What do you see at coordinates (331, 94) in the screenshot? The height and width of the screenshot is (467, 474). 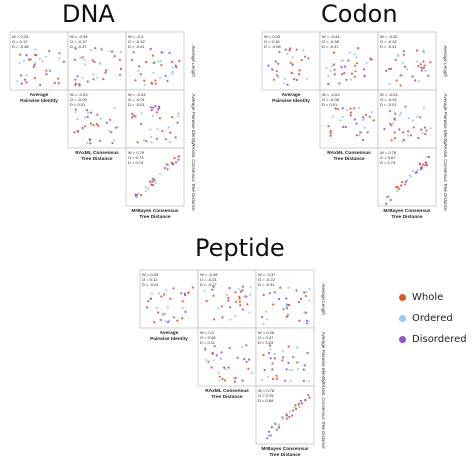 I see `cell-stat: W = -0.03` at bounding box center [331, 94].